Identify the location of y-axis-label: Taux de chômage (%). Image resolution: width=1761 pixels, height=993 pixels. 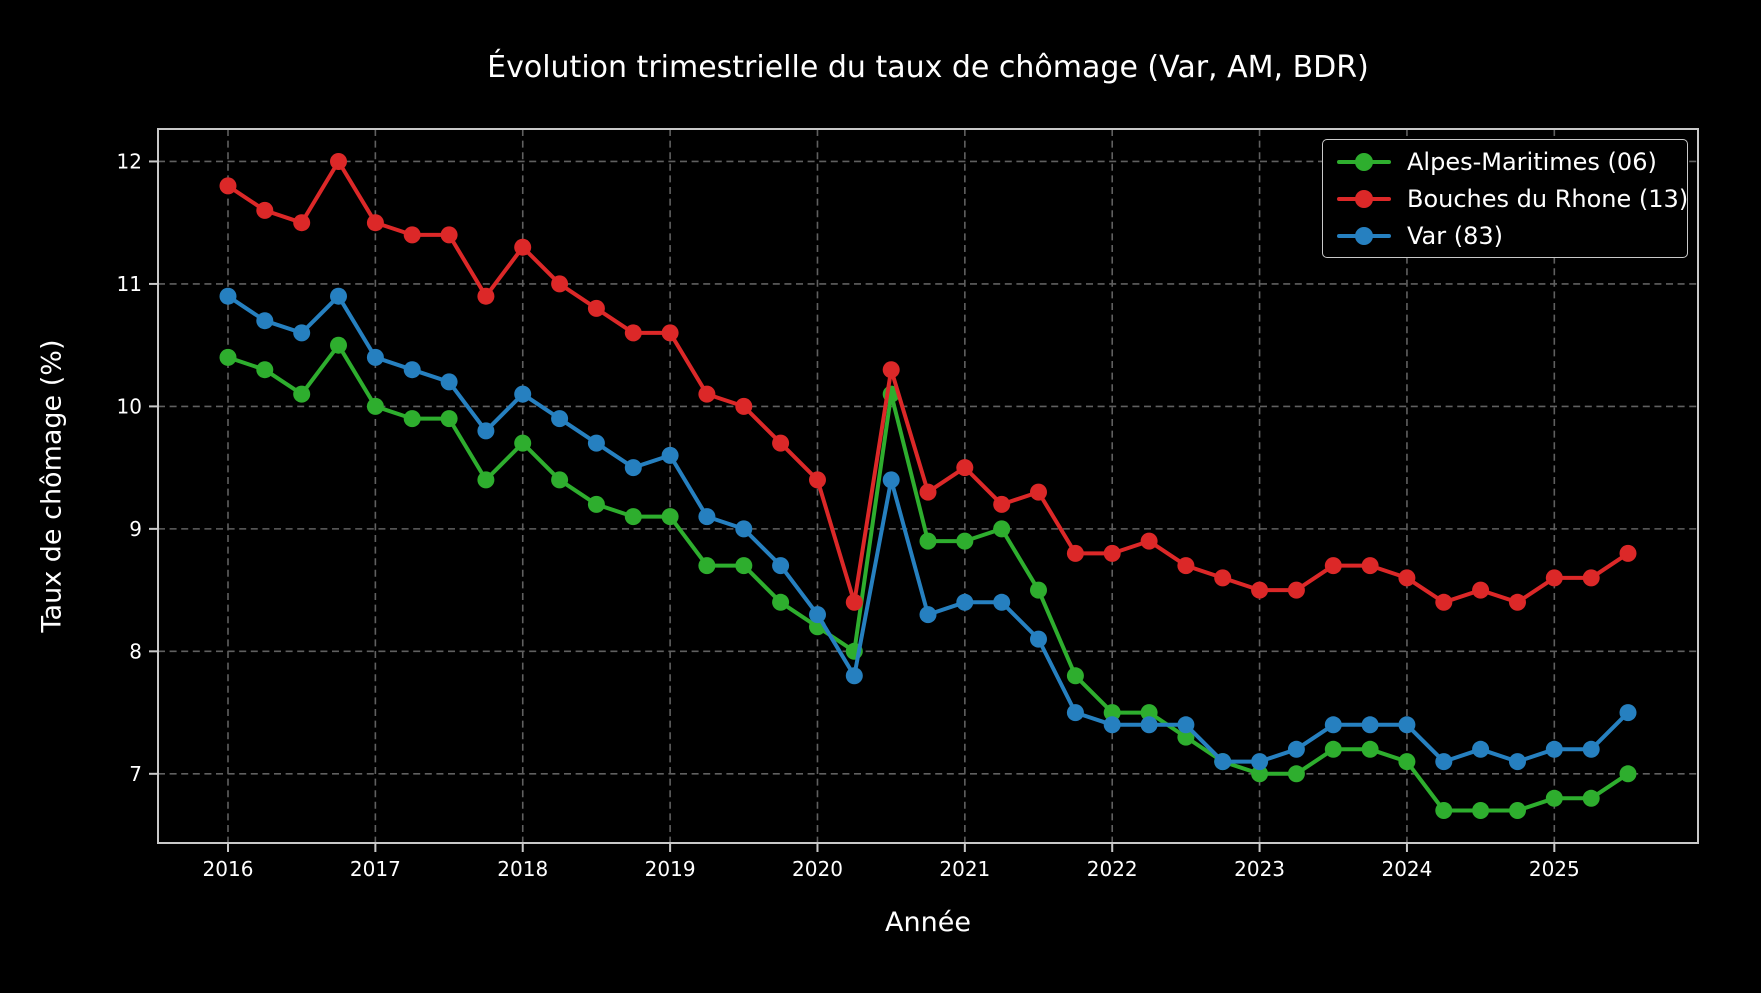
(52, 486).